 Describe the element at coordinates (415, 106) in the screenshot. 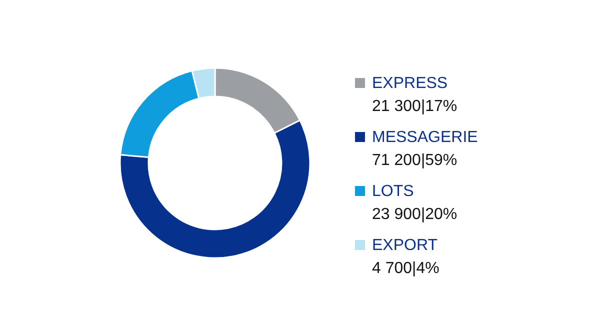

I see `data-label: 21 300|17%` at that location.